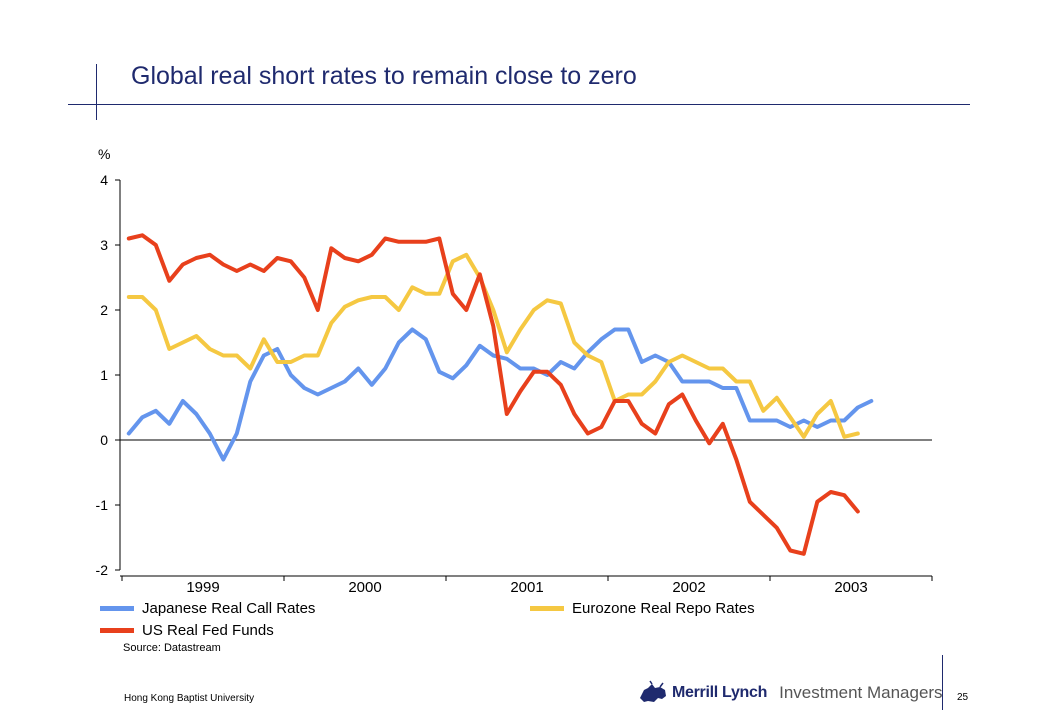 This screenshot has height=720, width=1039. What do you see at coordinates (102, 570) in the screenshot?
I see `y-tick-label: -2` at bounding box center [102, 570].